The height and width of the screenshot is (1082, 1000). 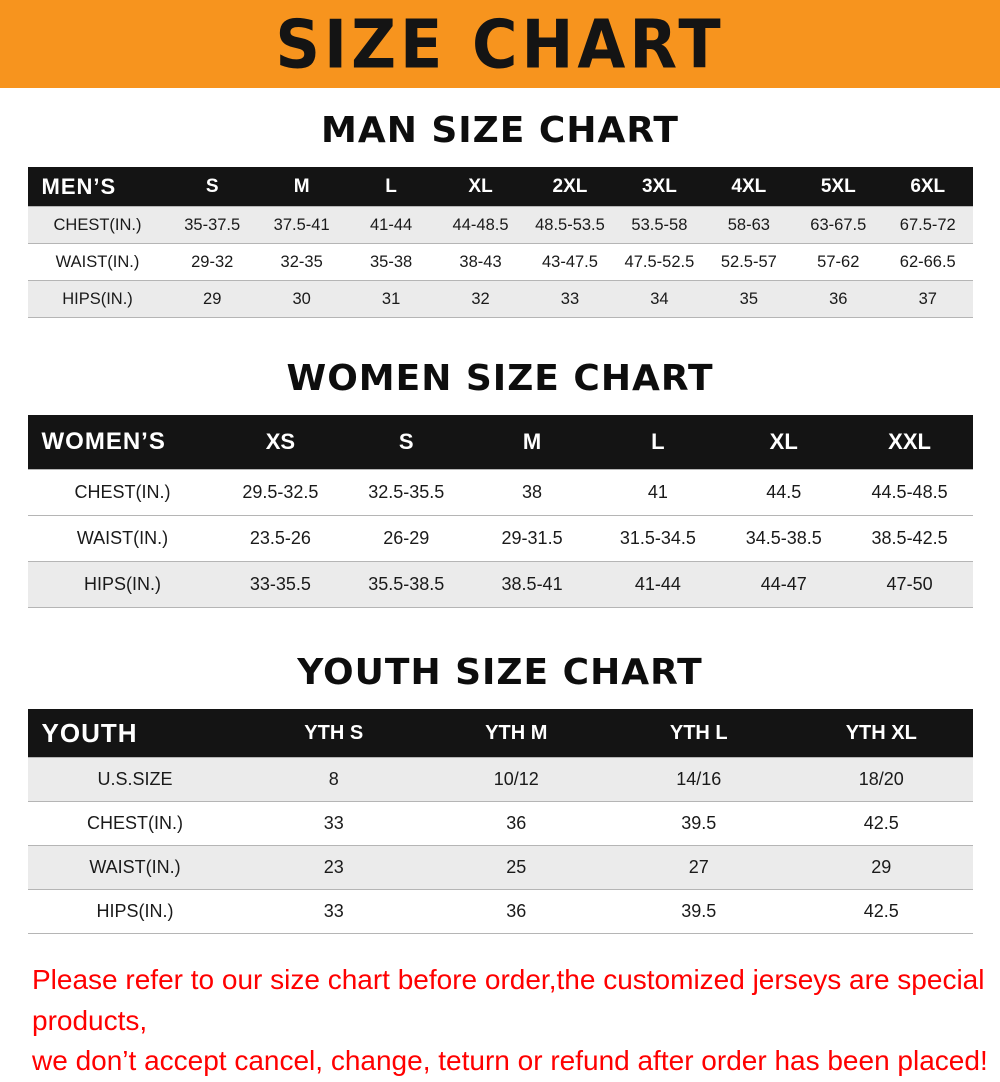 What do you see at coordinates (301, 299) in the screenshot?
I see `cell: 30` at bounding box center [301, 299].